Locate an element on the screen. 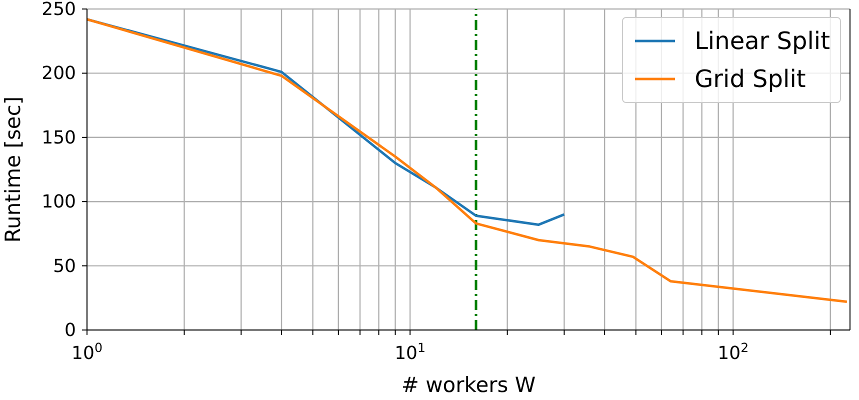 The width and height of the screenshot is (859, 400). legend-label: Grid Split is located at coordinates (750, 79).